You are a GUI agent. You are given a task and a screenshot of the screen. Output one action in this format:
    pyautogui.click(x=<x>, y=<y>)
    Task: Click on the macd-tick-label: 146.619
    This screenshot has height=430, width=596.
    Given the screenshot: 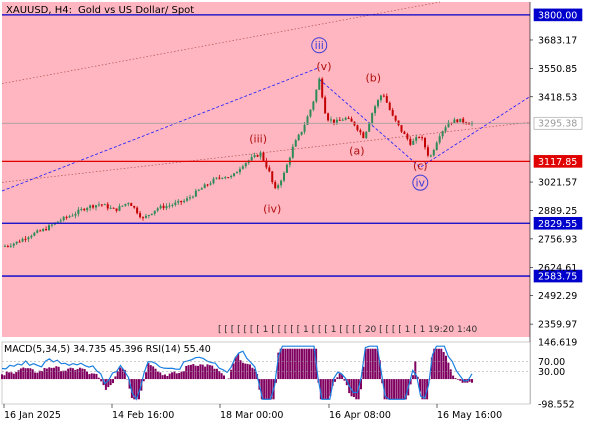 What is the action you would take?
    pyautogui.click(x=557, y=343)
    